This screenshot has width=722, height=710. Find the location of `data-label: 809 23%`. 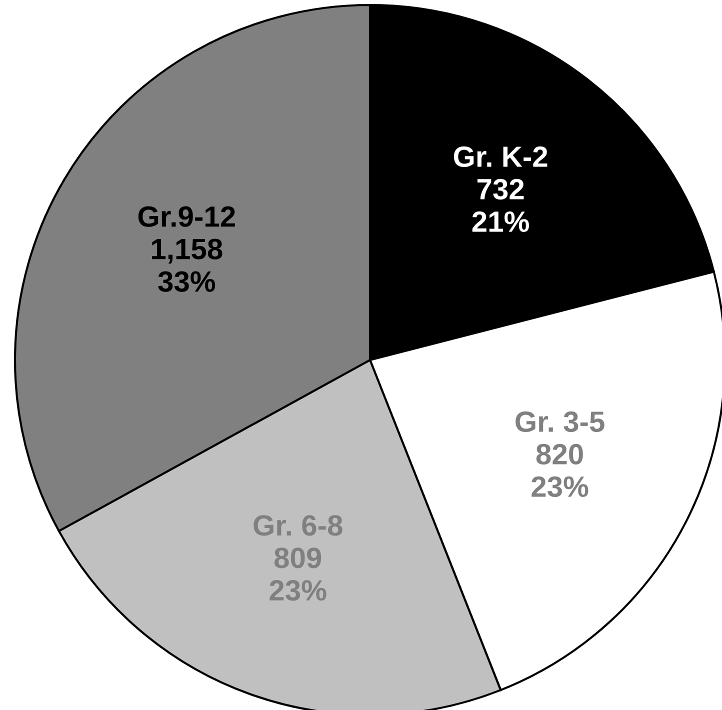

data-label: 809 23% is located at coordinates (298, 574).